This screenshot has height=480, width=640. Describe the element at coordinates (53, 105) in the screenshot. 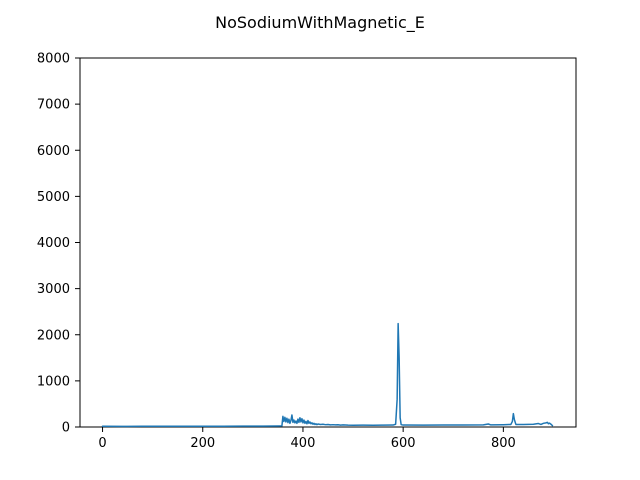

I see `y-tick-label: 7000` at that location.